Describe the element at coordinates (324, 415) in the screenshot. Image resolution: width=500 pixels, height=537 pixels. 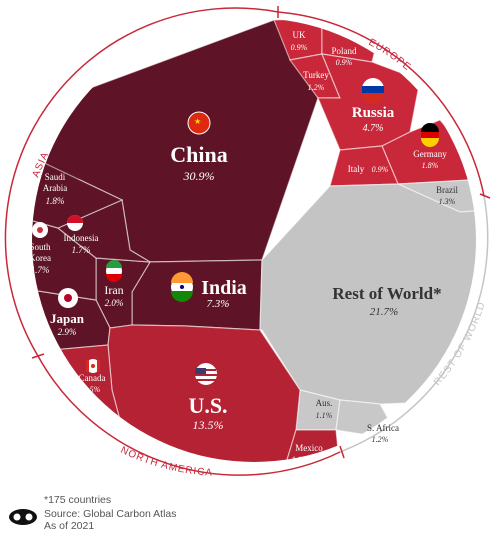
I see `australia-value: 1.1%` at that location.